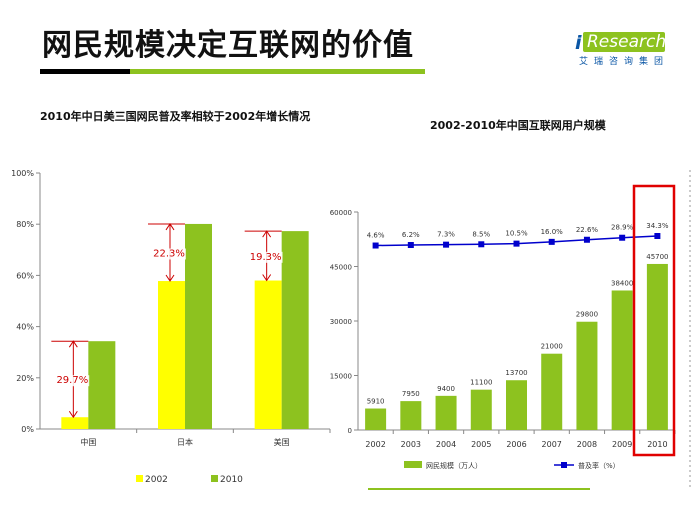 The image size is (700, 525). What do you see at coordinates (376, 236) in the screenshot?
I see `chart2-line-label: 4.6%` at bounding box center [376, 236].